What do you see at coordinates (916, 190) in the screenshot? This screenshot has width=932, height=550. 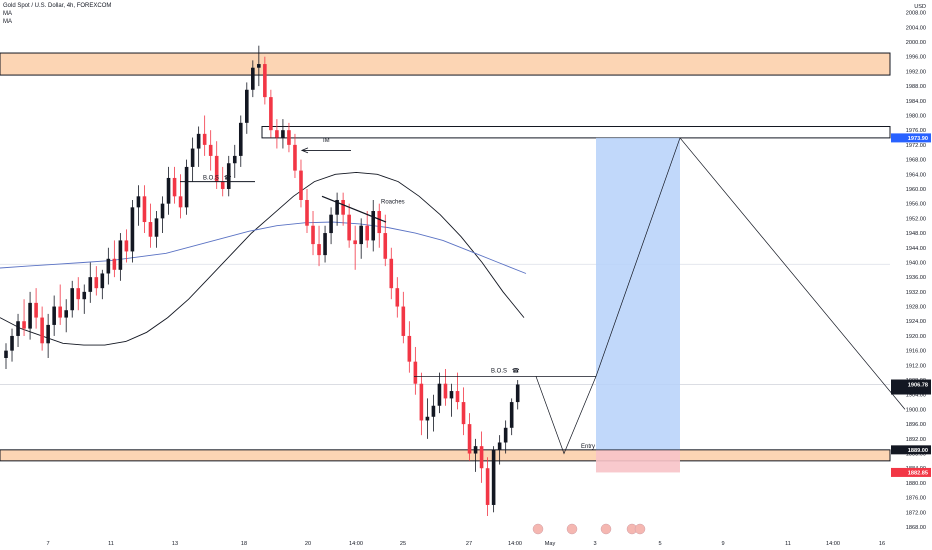 I see `price-tick-label: 1960.00` at bounding box center [916, 190].